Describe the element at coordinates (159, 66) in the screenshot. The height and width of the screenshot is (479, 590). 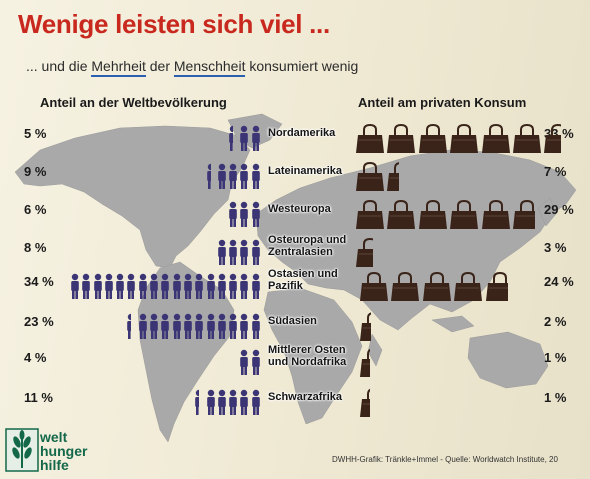
I see `subtitle-part: der` at that location.